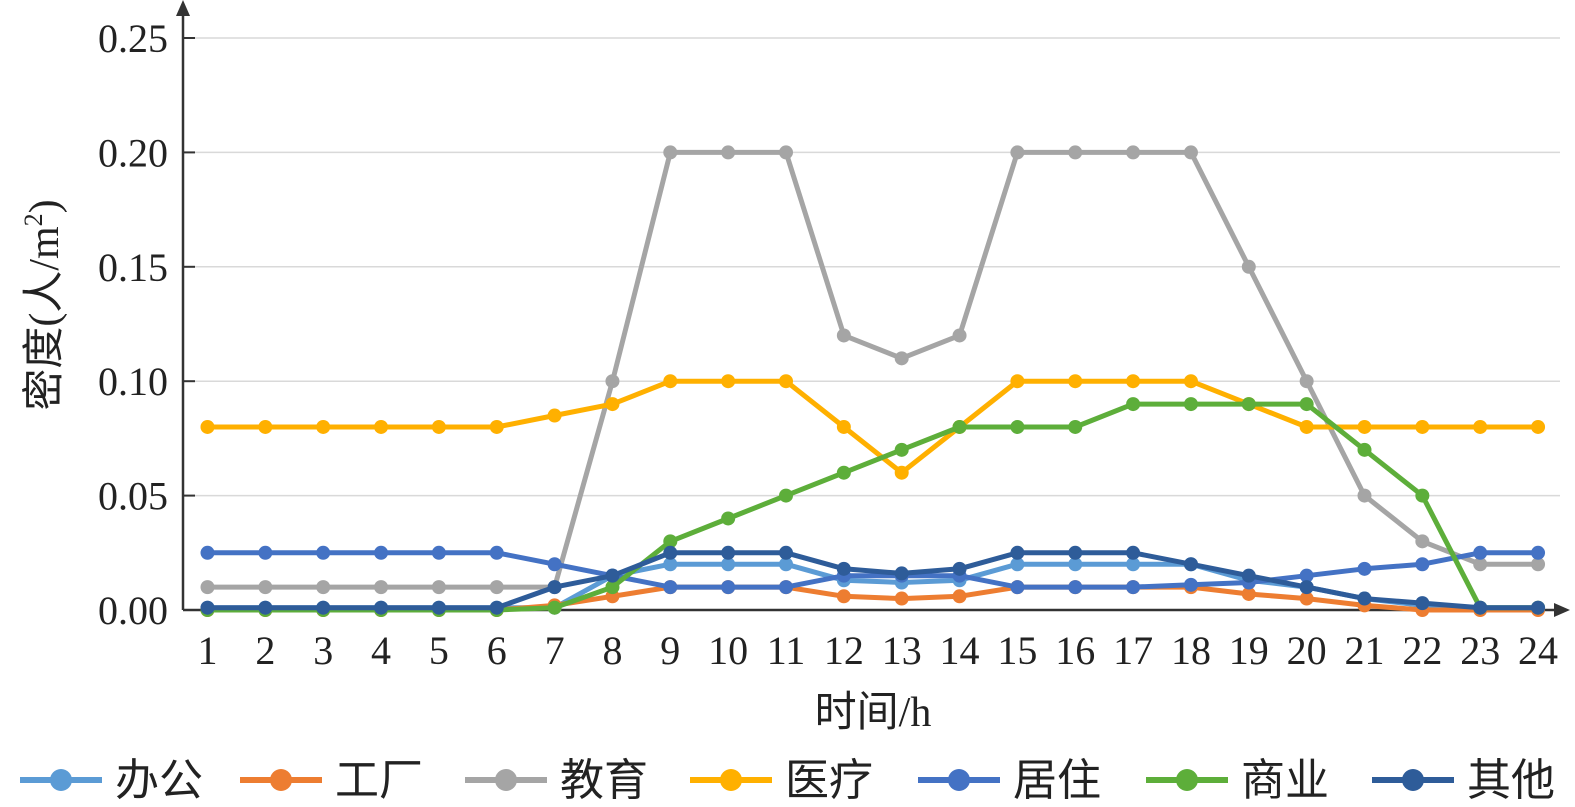 This screenshot has width=1575, height=807. Describe the element at coordinates (1463, 780) in the screenshot. I see `legend-item: 其他` at that location.